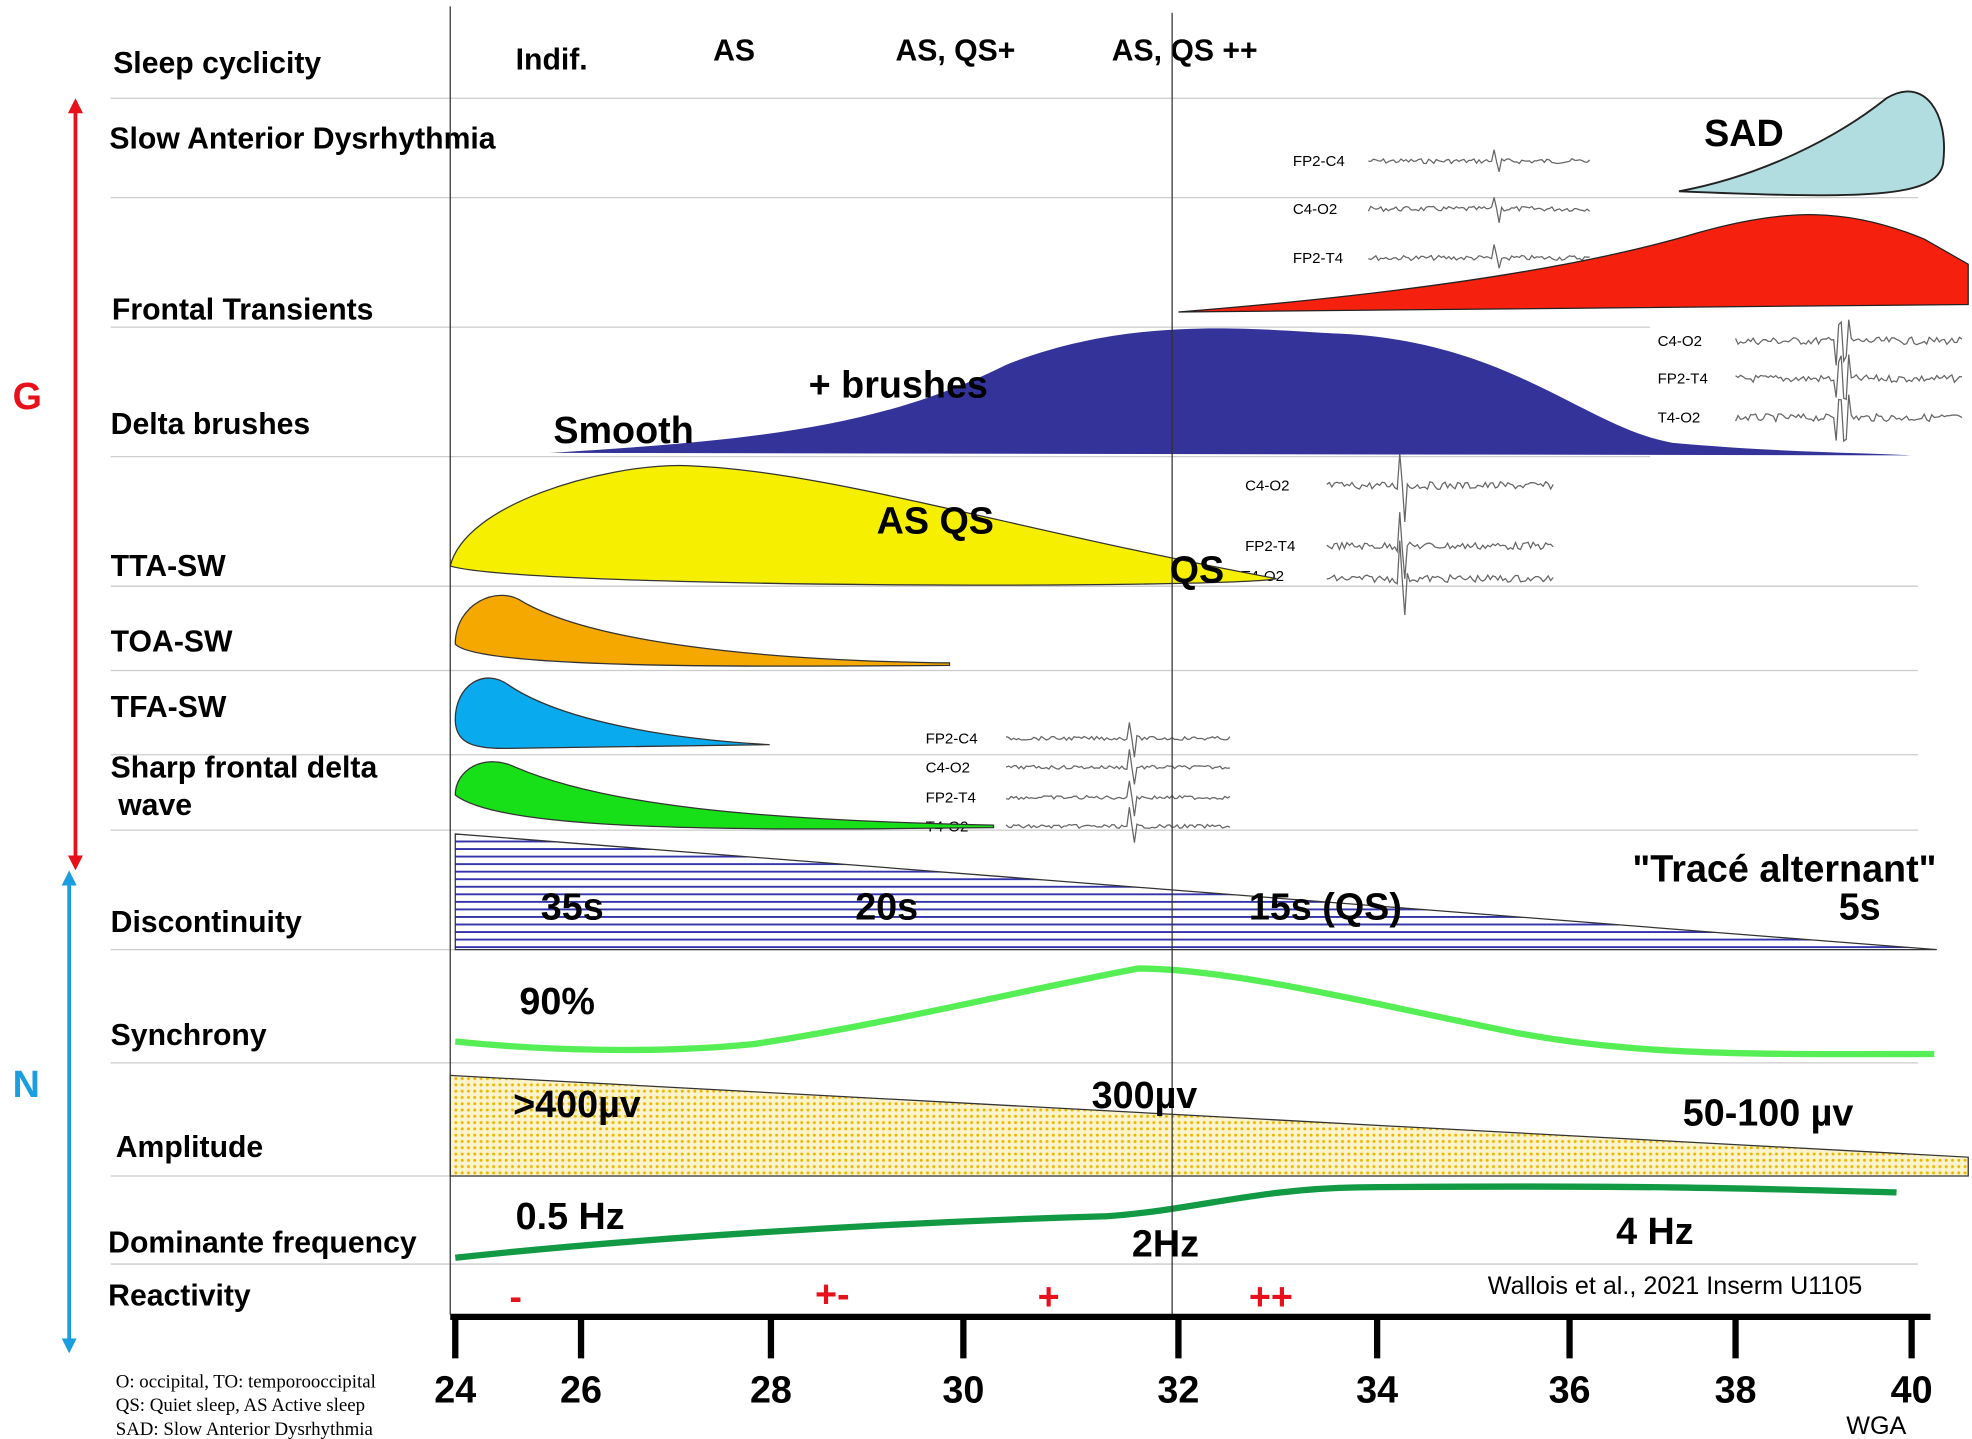 This screenshot has width=1972, height=1439. I want to click on annotation: AS QS, so click(935, 520).